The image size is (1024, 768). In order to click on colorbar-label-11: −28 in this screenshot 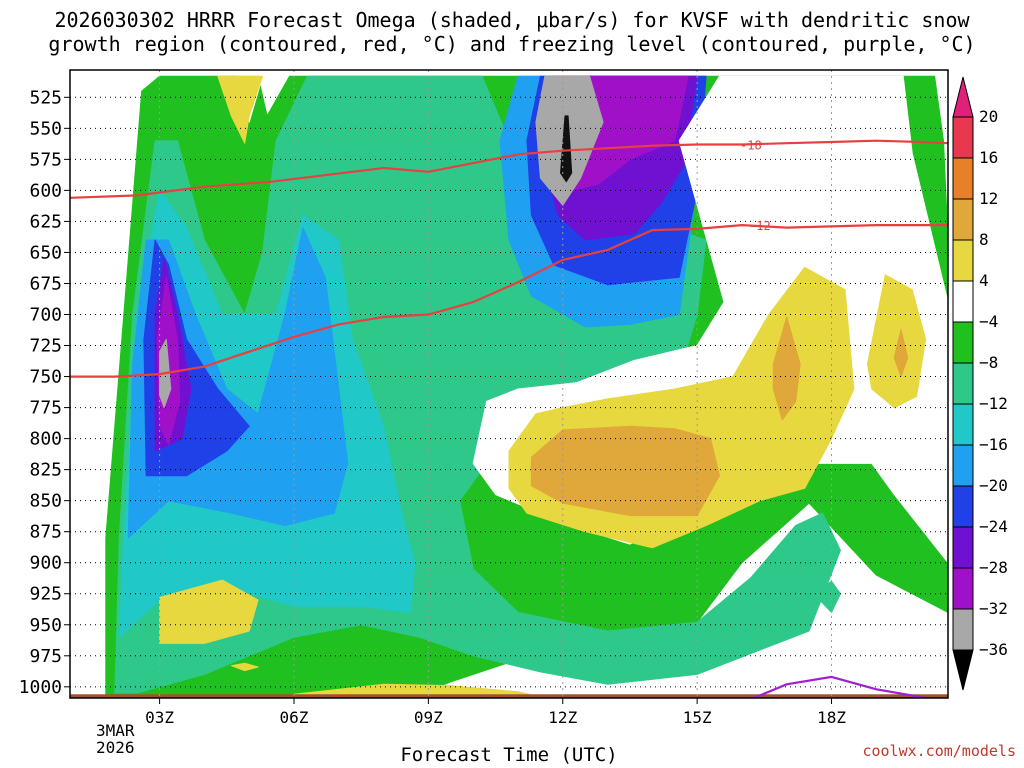, I will do `click(993, 567)`.